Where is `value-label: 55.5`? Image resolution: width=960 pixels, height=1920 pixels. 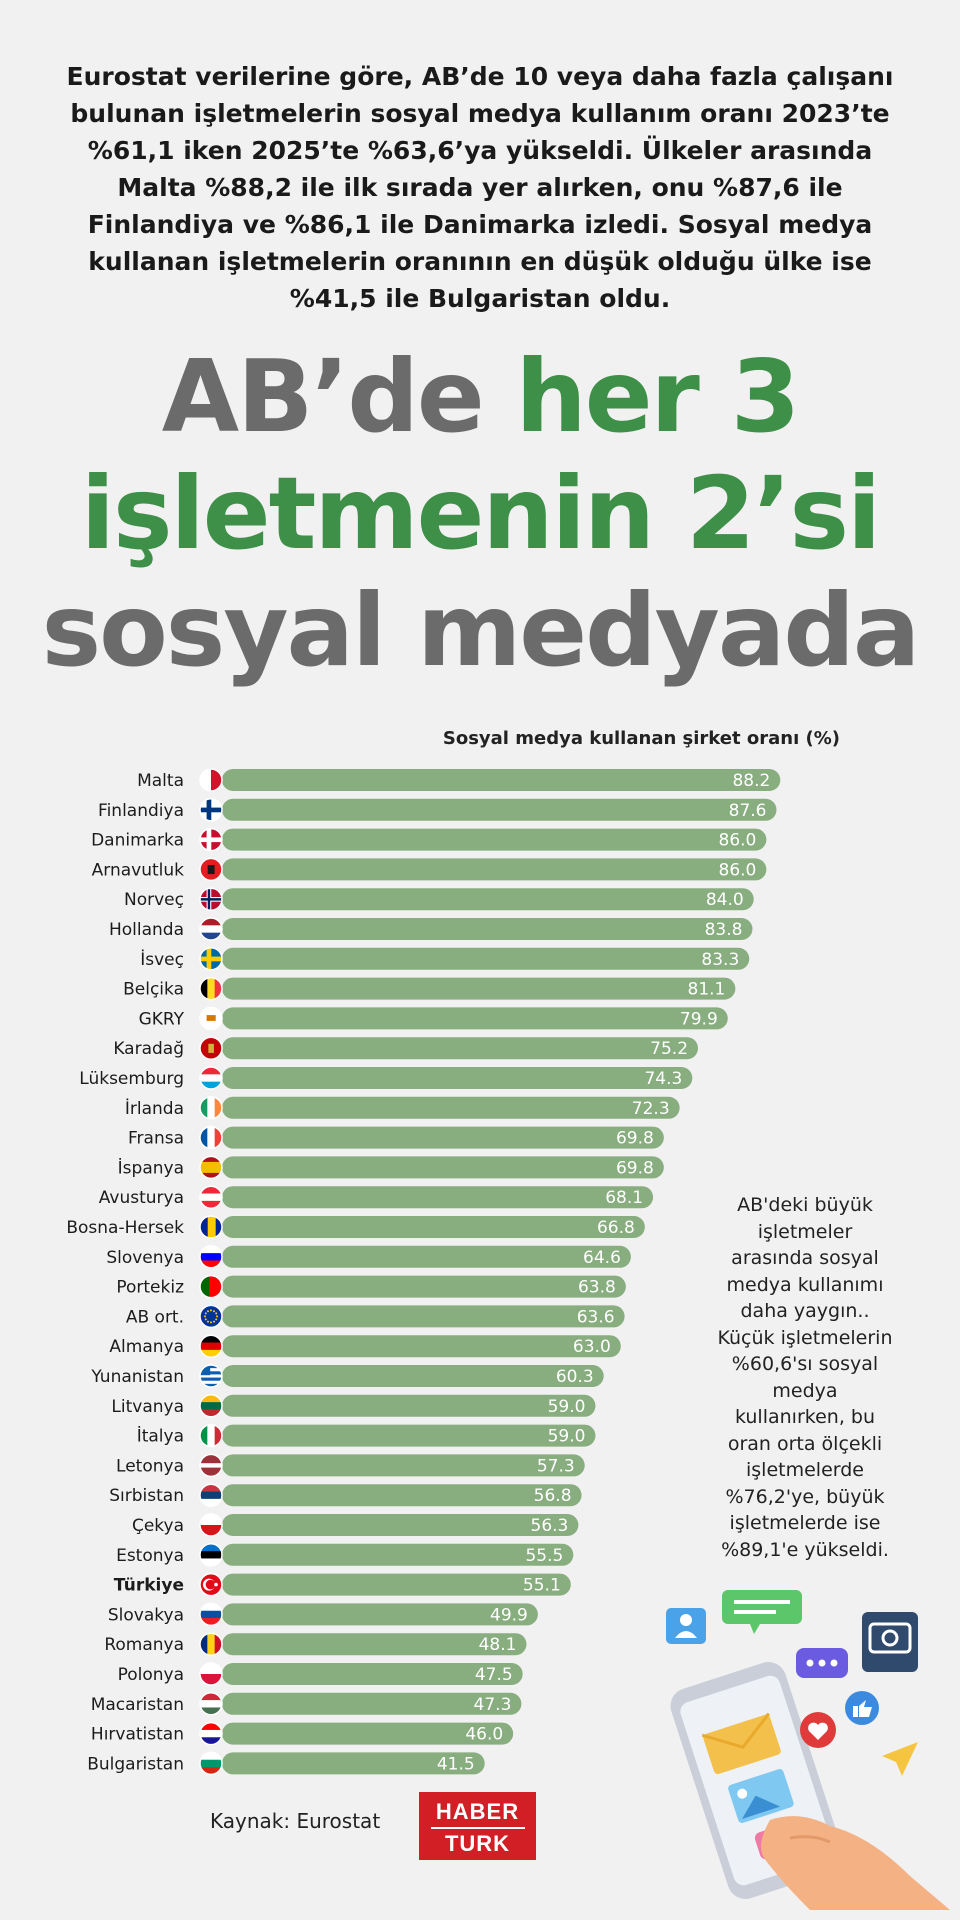
value-label: 55.5 is located at coordinates (544, 1556).